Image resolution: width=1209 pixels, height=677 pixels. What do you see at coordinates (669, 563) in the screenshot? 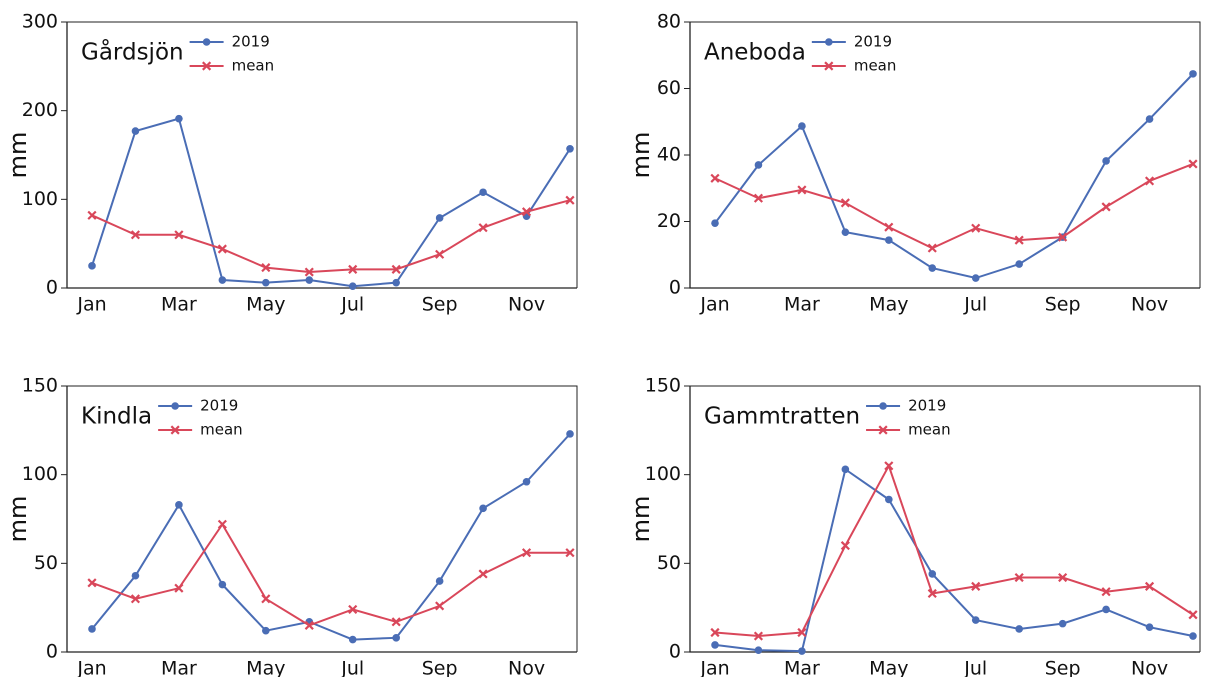
I see `y-tick-label: 50` at bounding box center [669, 563].